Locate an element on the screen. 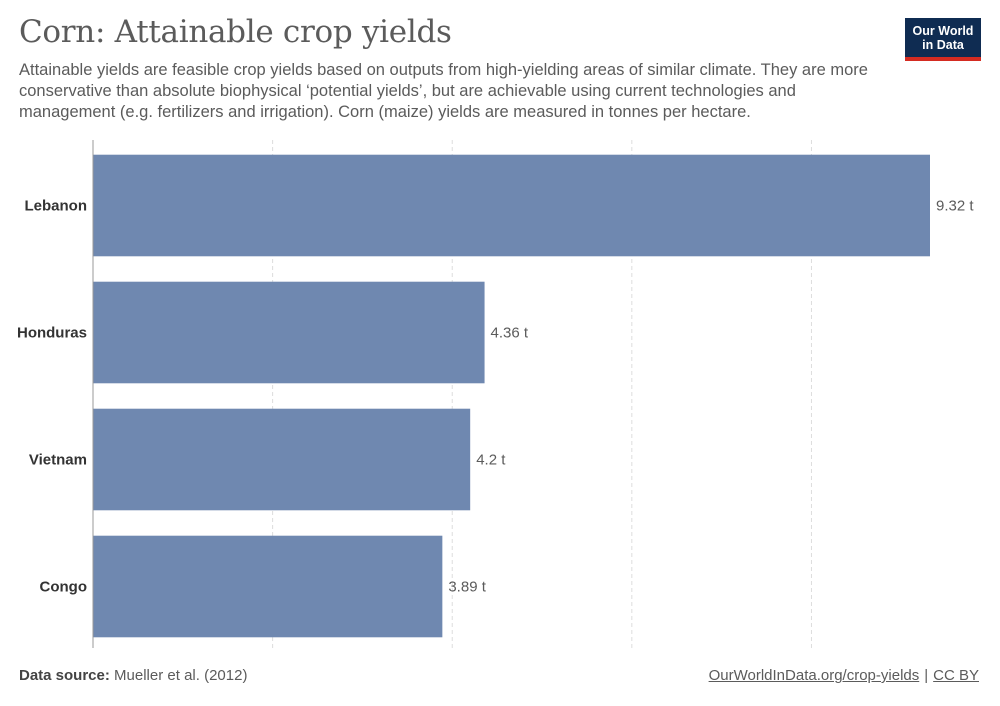  category-label-vietnam: Vietnam is located at coordinates (58, 460).